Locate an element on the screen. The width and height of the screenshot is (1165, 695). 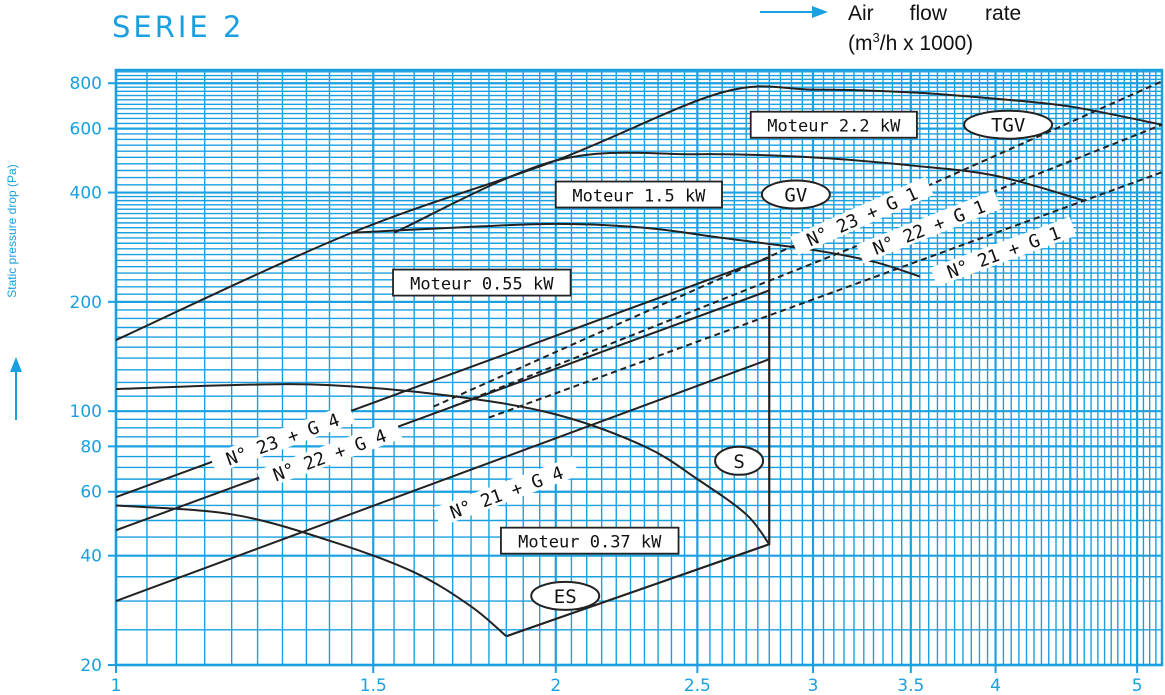
fan-curve-es is located at coordinates (311, 571).